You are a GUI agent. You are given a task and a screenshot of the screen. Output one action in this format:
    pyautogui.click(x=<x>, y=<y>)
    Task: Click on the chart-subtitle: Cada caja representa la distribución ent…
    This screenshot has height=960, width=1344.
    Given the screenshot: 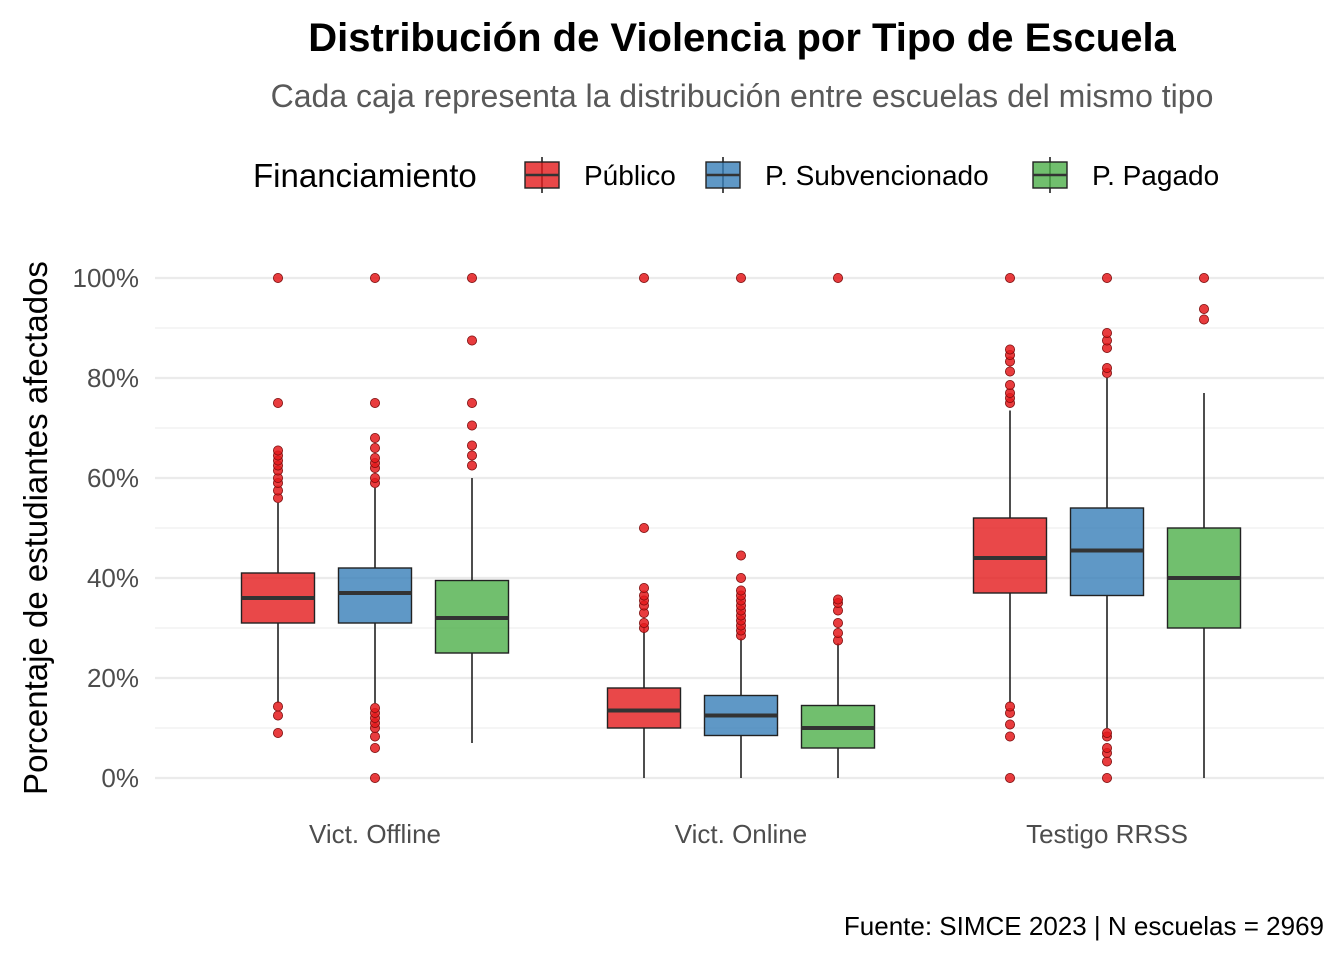 What is the action you would take?
    pyautogui.click(x=742, y=96)
    